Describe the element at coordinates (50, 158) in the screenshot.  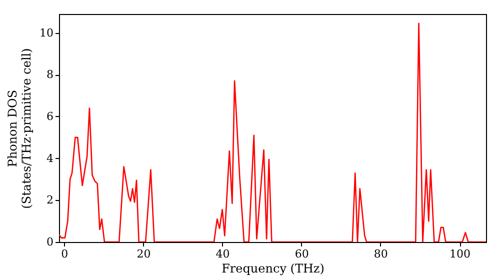
I see `y-tick-label: 4` at that location.